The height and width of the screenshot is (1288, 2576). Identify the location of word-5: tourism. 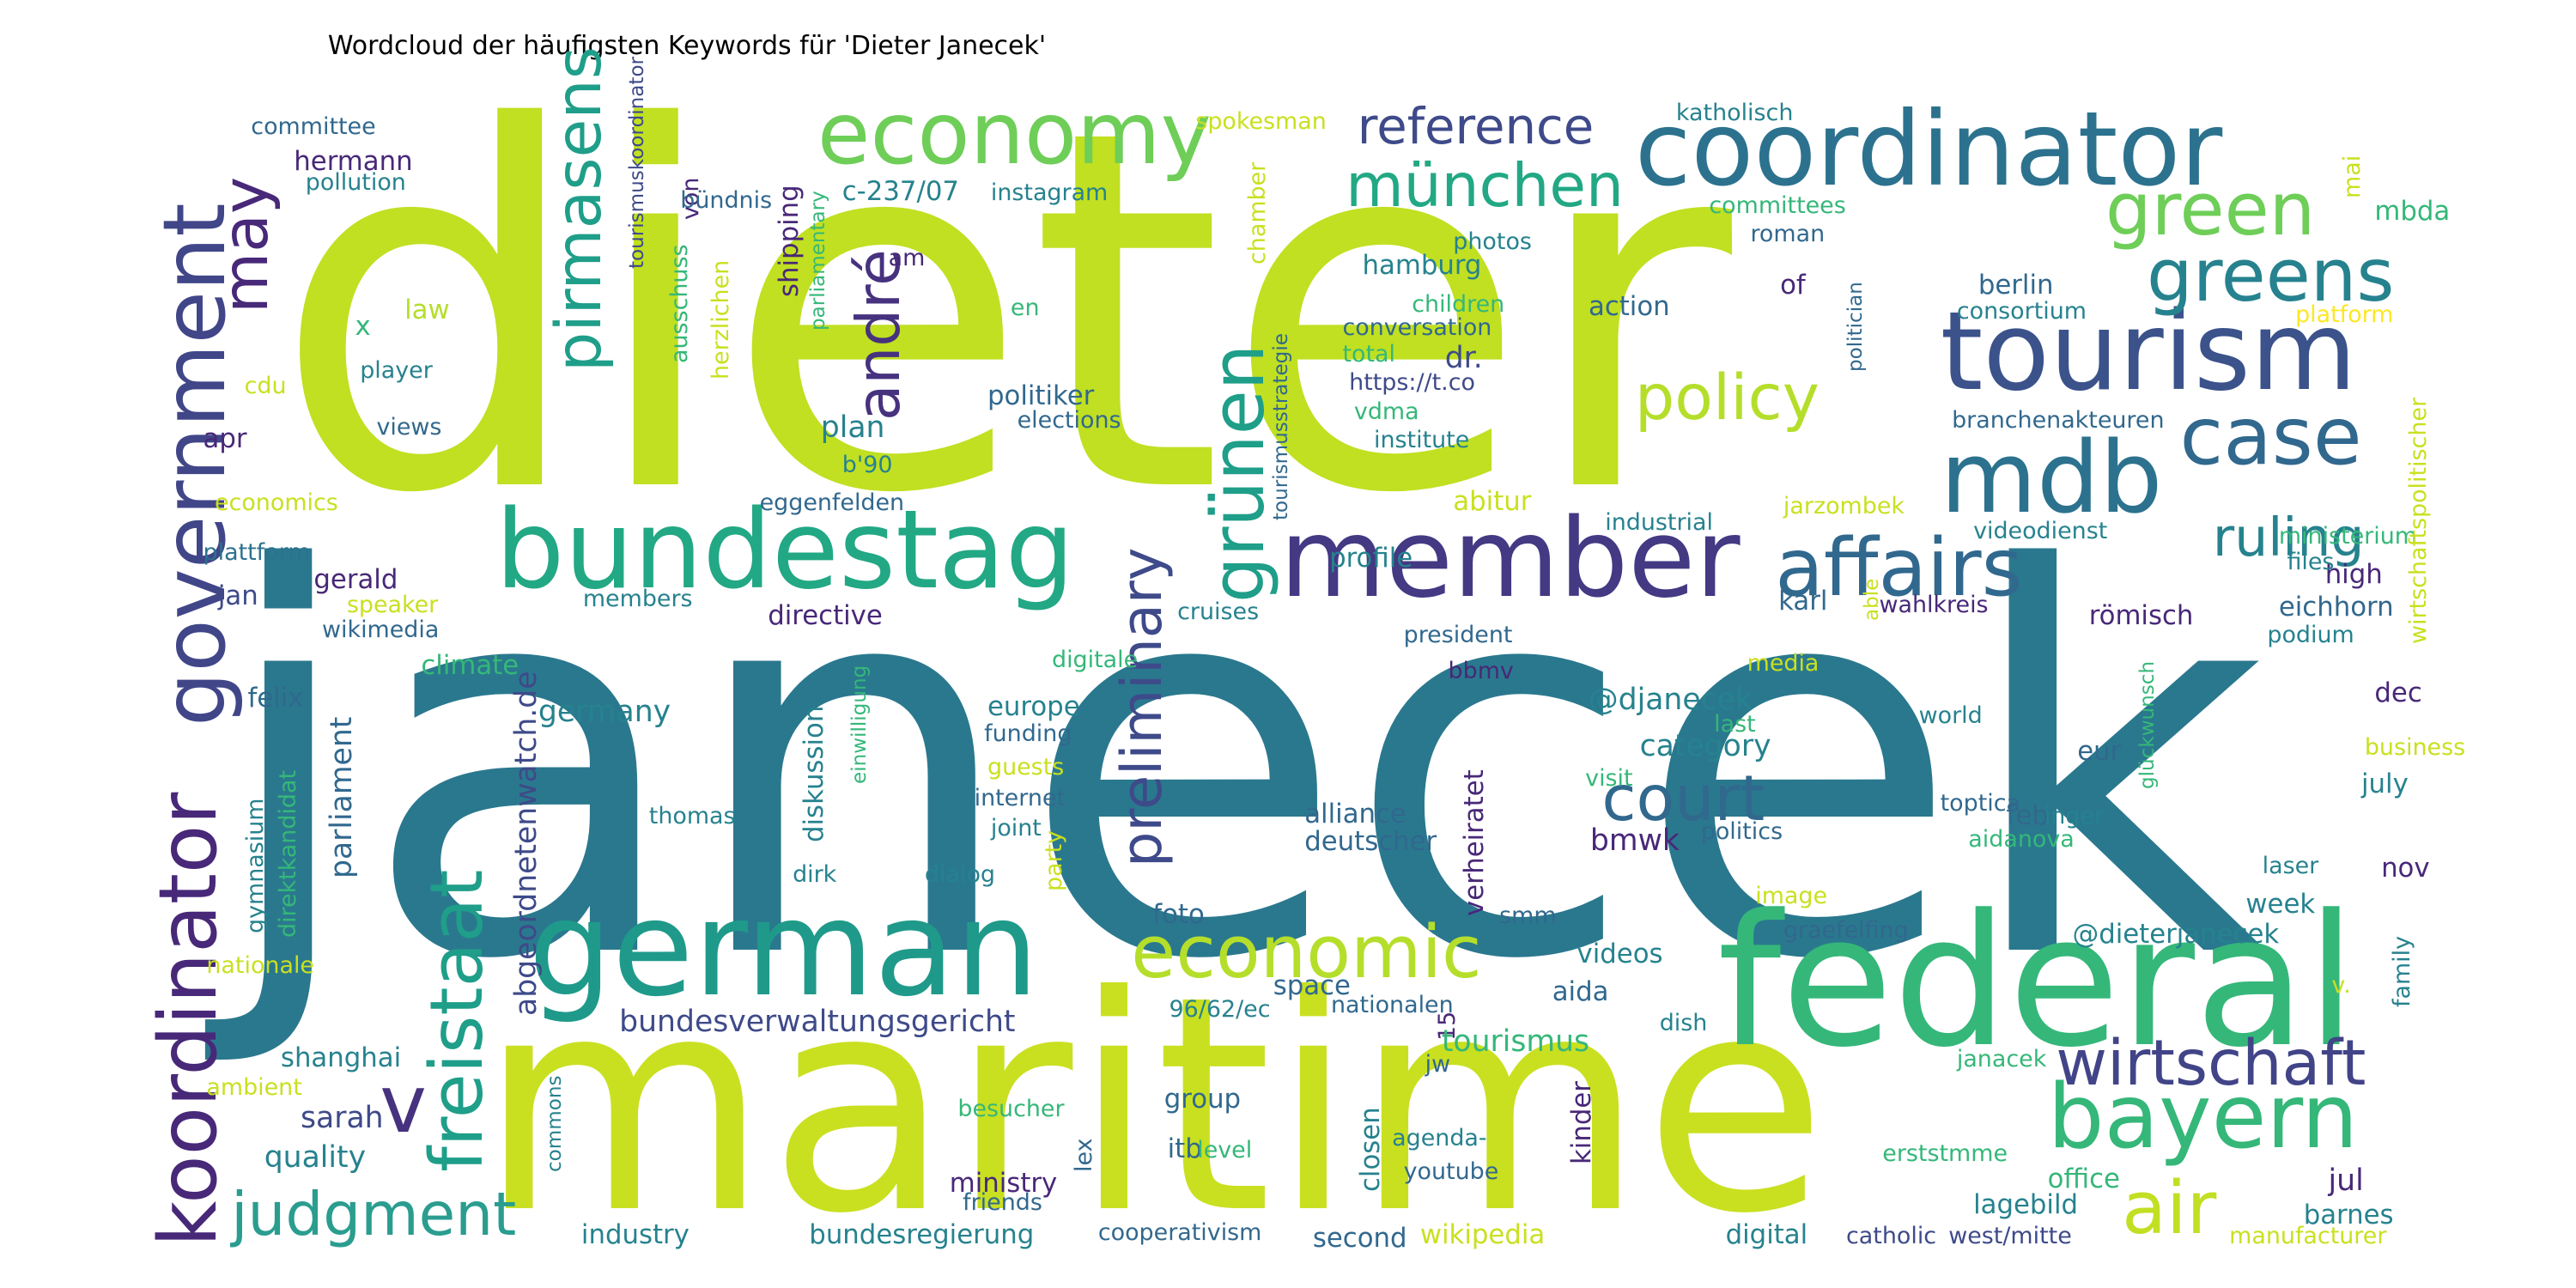
(2148, 352).